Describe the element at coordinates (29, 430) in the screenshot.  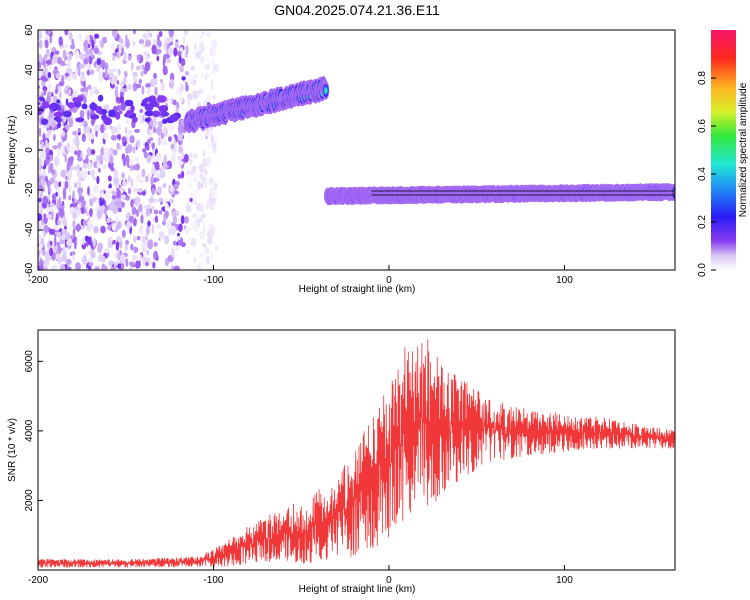
I see `snr-y-tick-label: 4000` at that location.